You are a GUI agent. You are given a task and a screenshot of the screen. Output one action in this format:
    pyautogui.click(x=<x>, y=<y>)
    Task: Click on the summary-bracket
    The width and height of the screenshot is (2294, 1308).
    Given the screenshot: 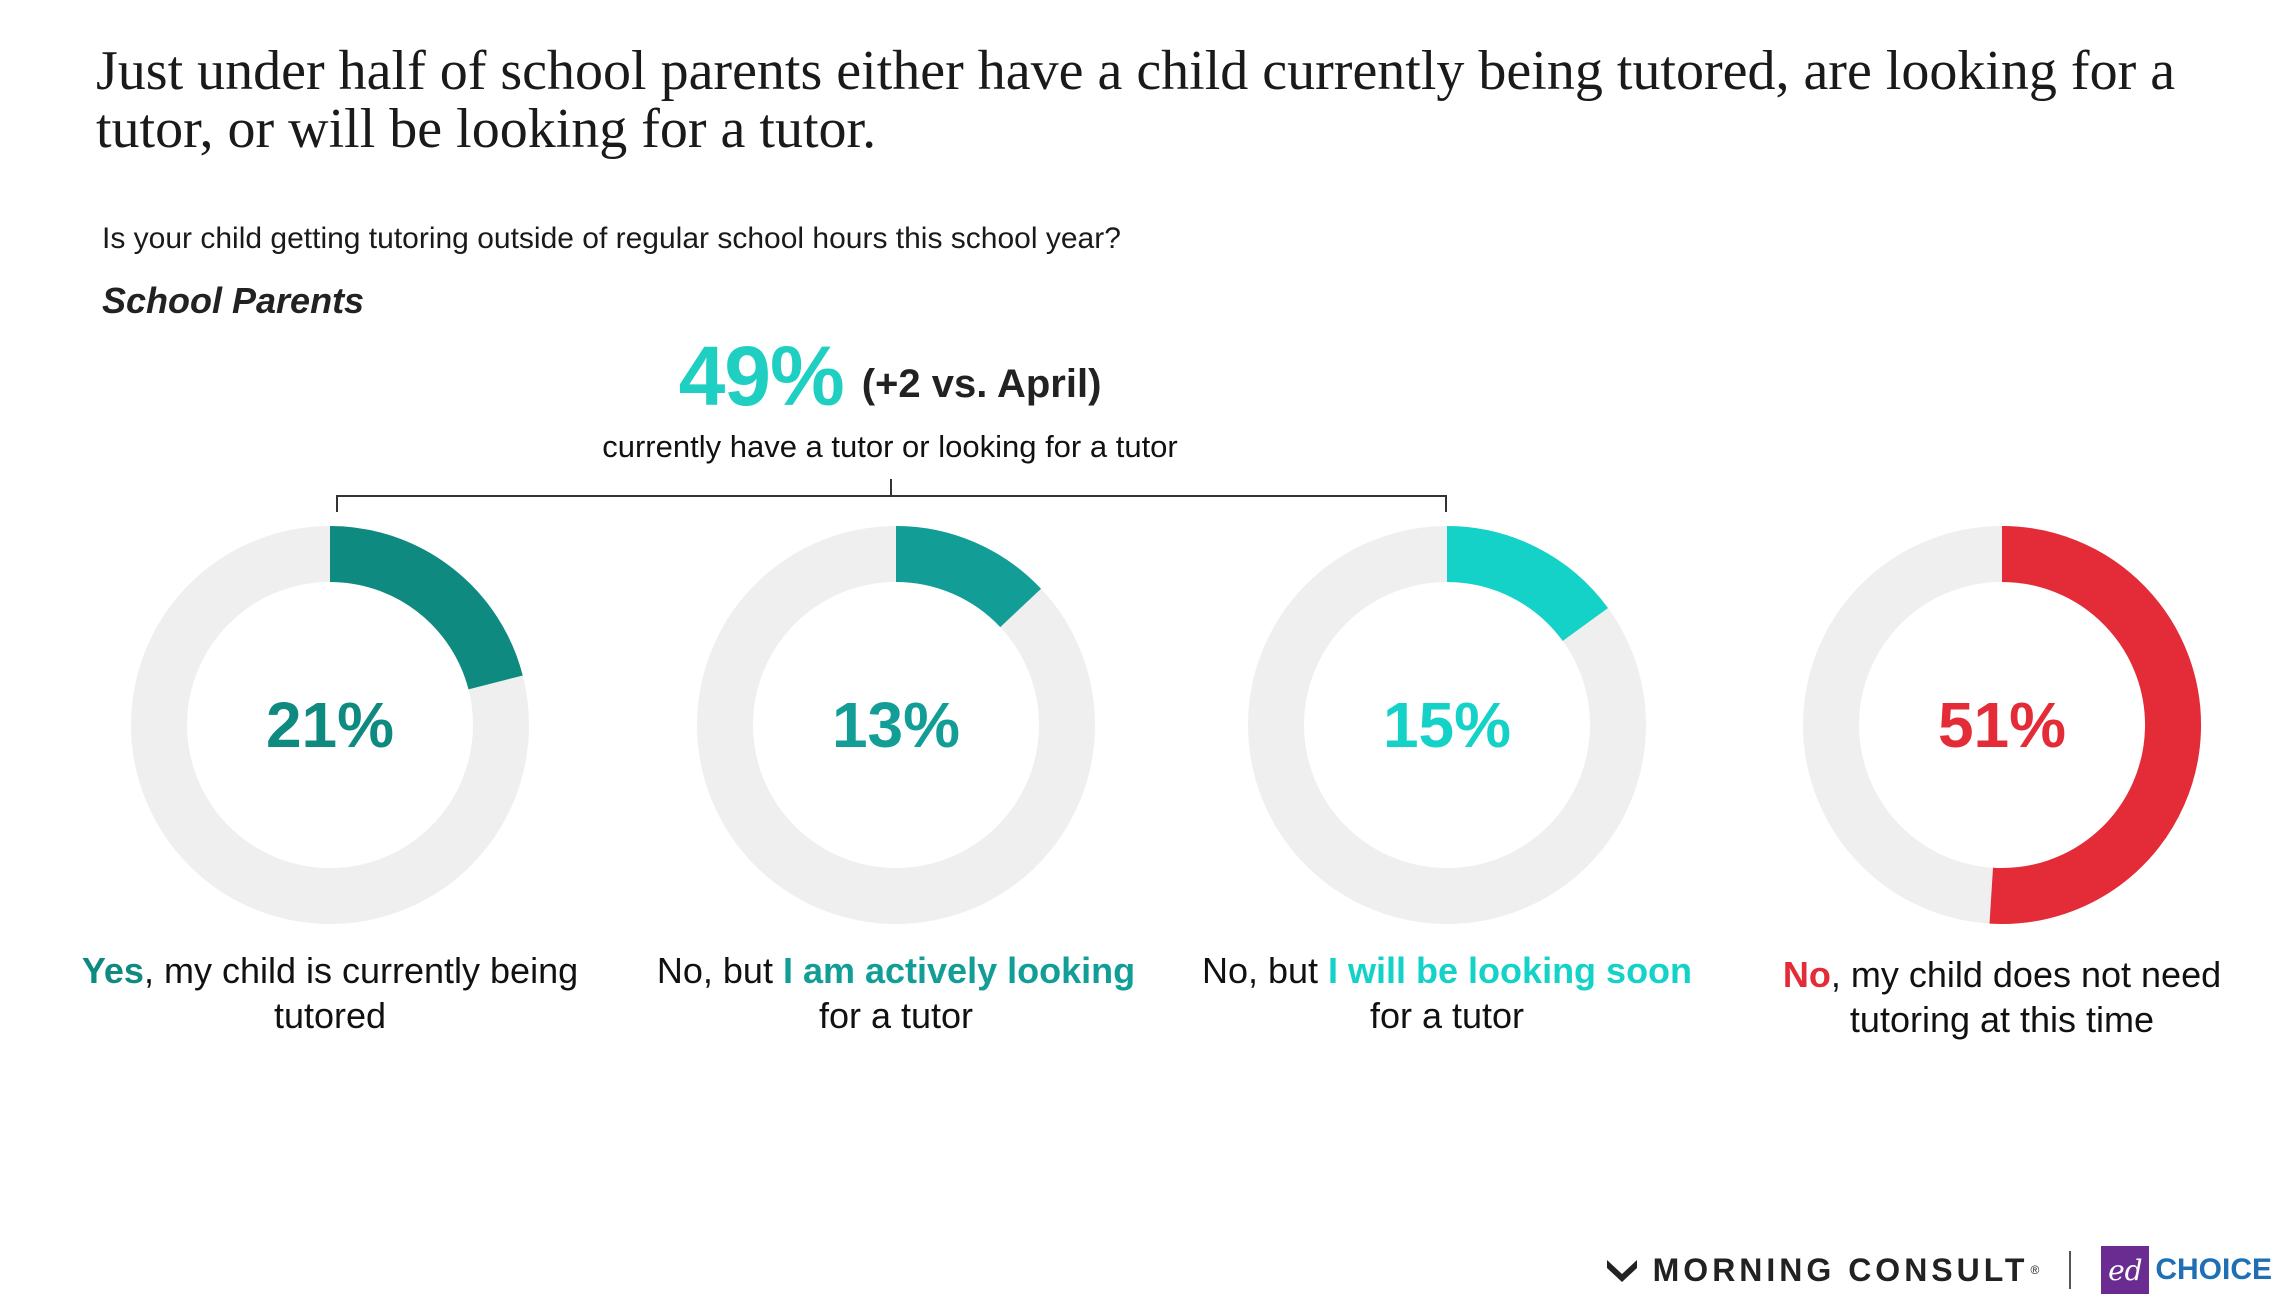 What is the action you would take?
    pyautogui.click(x=891, y=495)
    